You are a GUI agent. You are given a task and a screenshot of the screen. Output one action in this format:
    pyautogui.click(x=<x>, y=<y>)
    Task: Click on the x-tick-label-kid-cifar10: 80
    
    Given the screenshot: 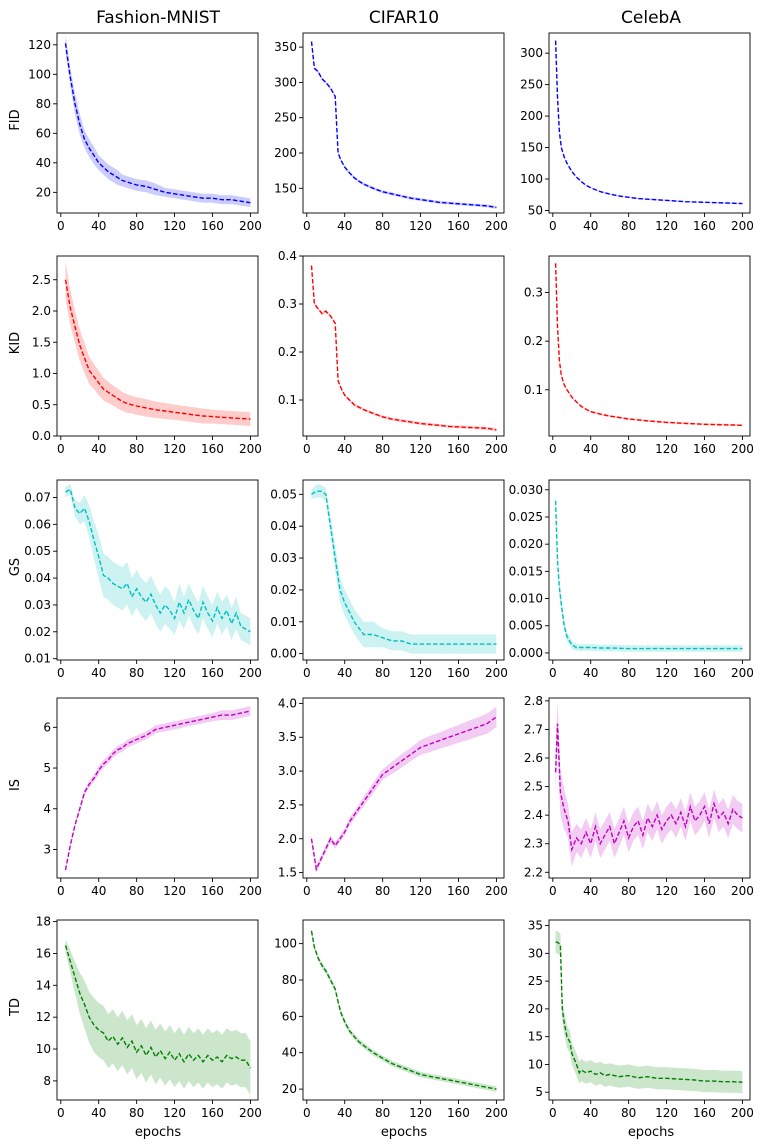 What is the action you would take?
    pyautogui.click(x=382, y=449)
    